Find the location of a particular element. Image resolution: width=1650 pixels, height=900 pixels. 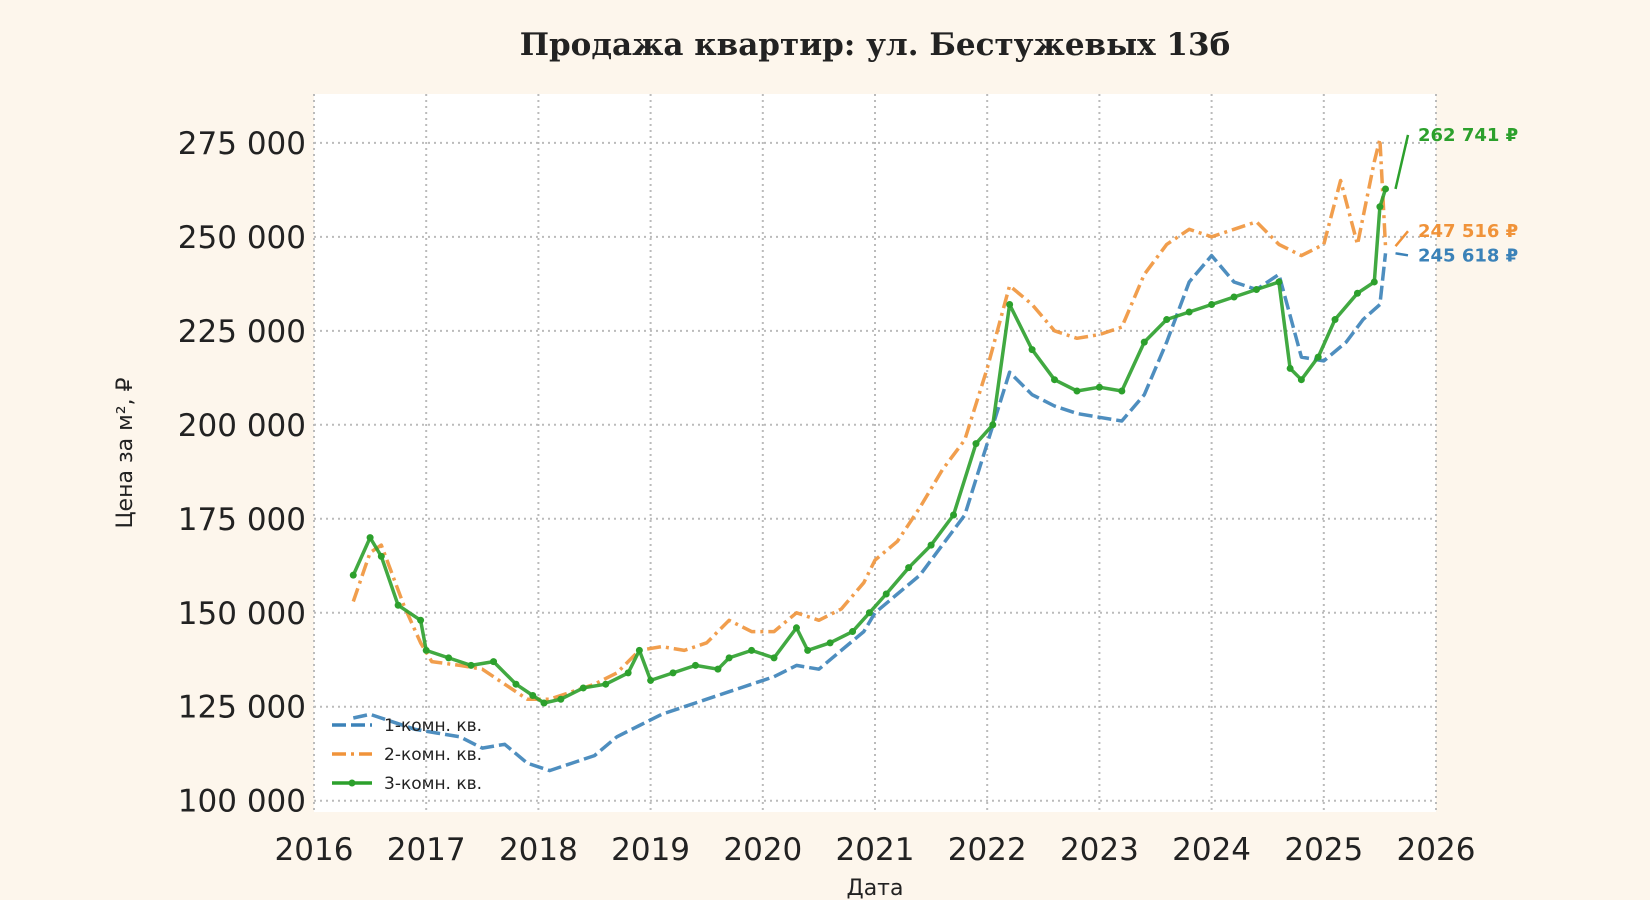

end-label: 247 516 ₽ is located at coordinates (1468, 231).